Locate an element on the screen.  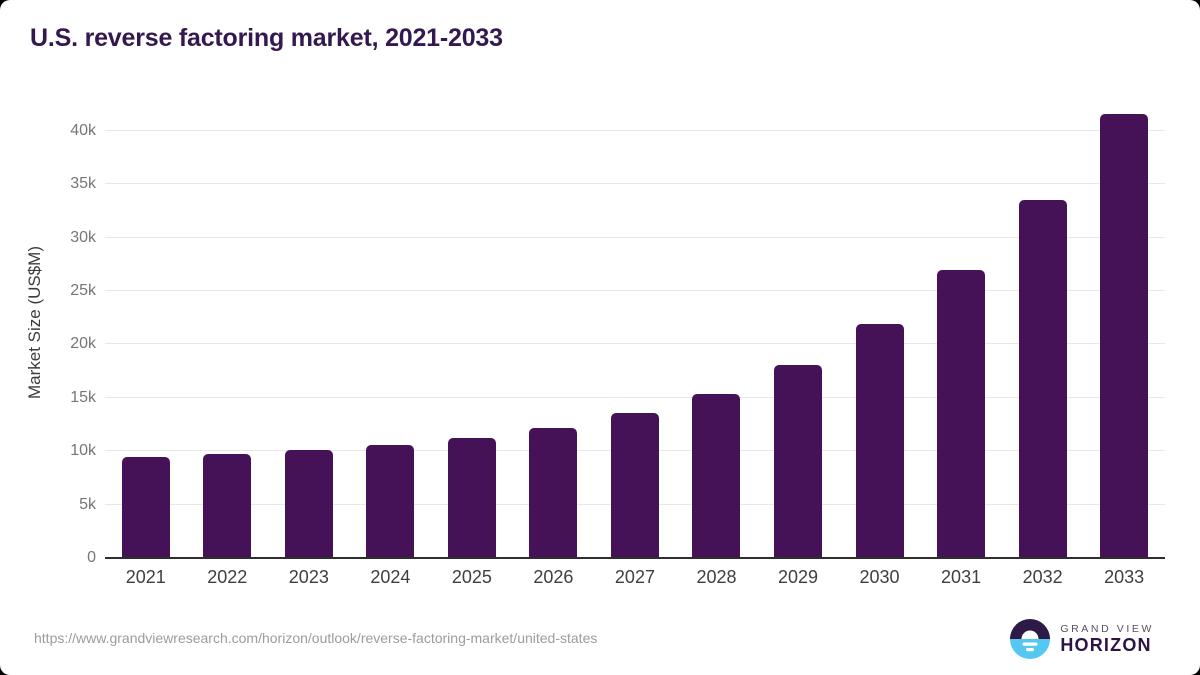
bar-column-2025 is located at coordinates (472, 323).